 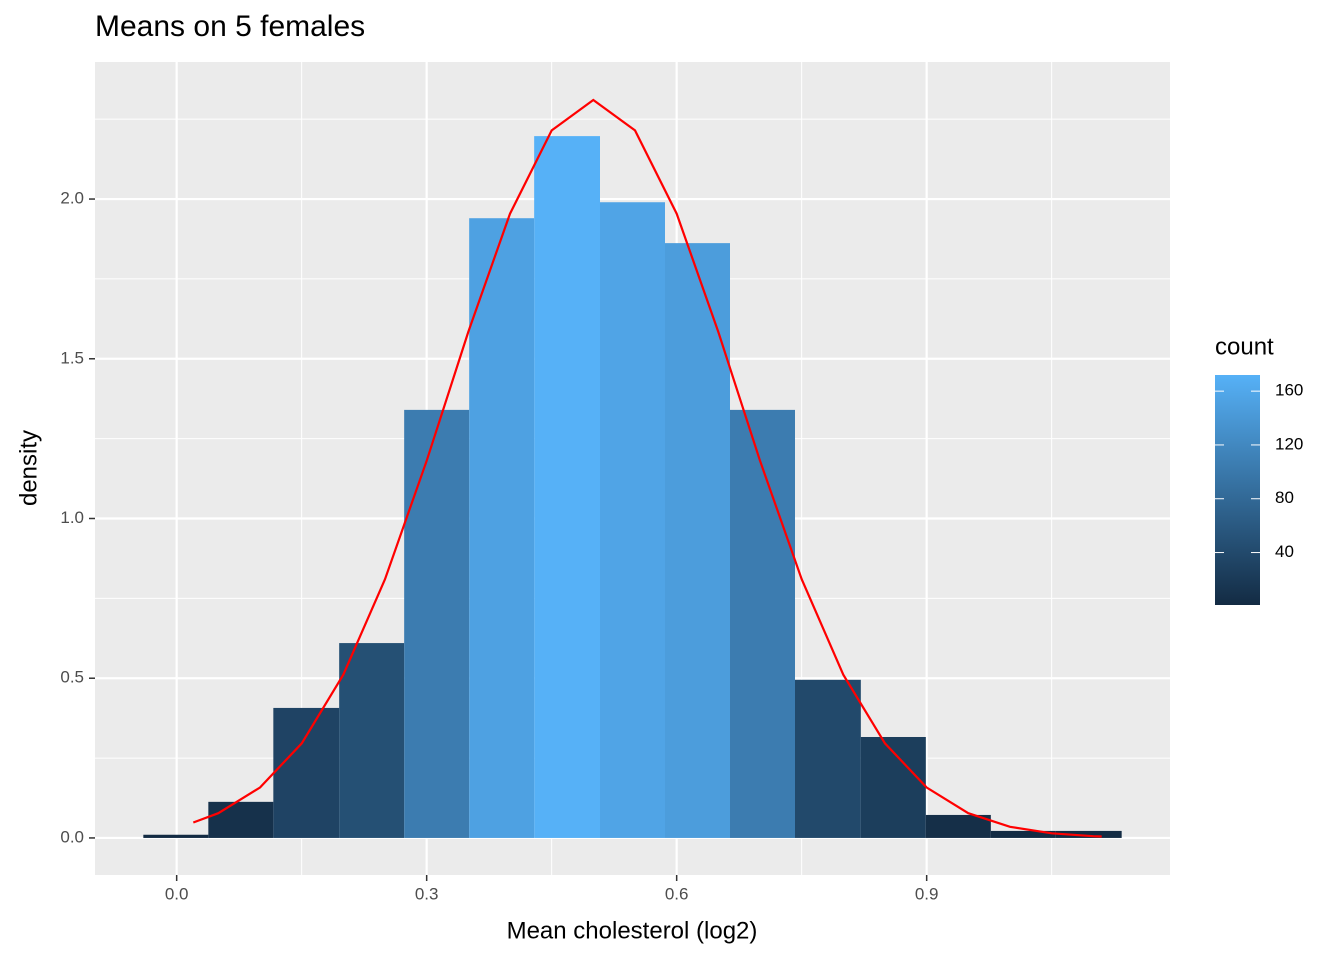 What do you see at coordinates (927, 893) in the screenshot?
I see `x-tick-label: 0.9` at bounding box center [927, 893].